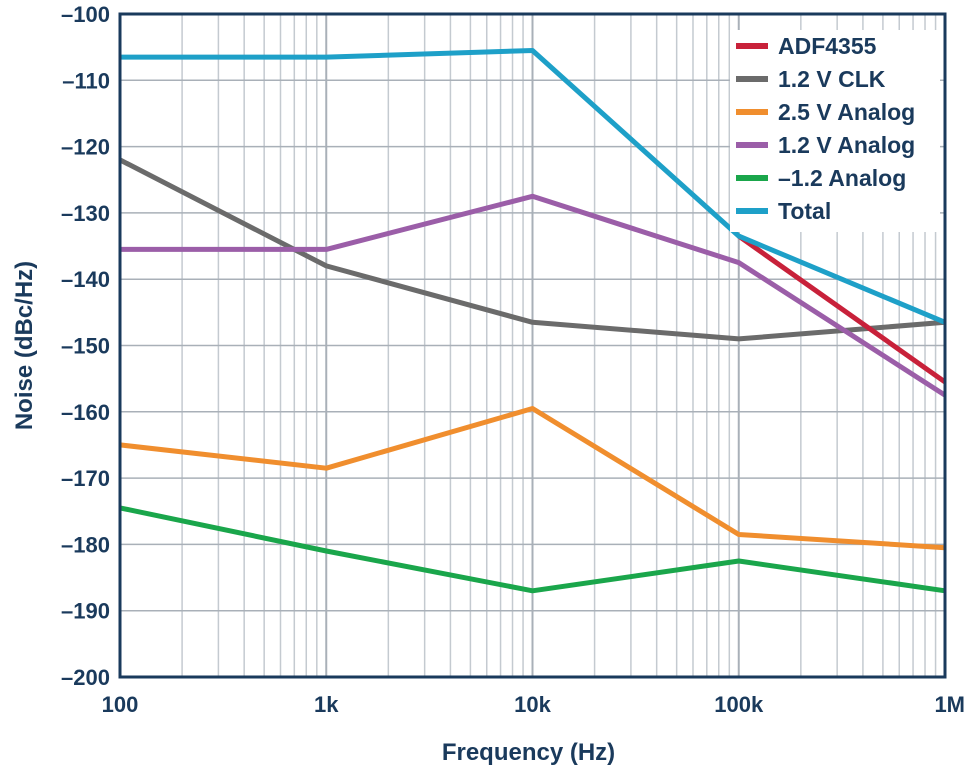 The image size is (977, 776). What do you see at coordinates (86, 80) in the screenshot?
I see `y-tick-label: –110` at bounding box center [86, 80].